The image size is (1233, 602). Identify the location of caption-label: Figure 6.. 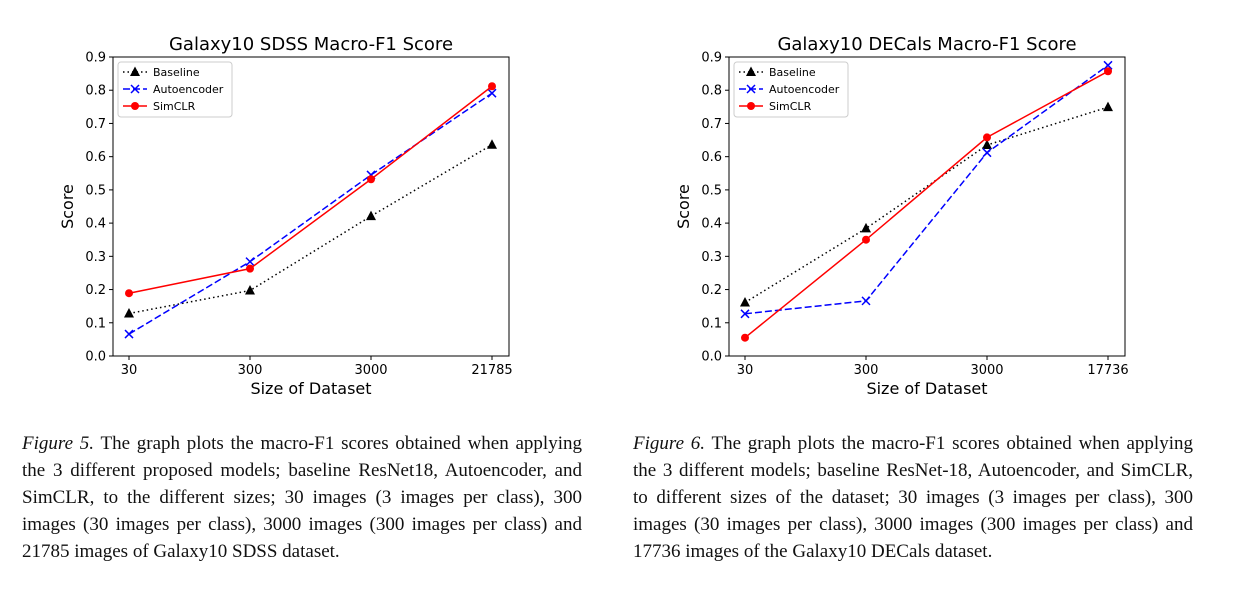
(669, 443).